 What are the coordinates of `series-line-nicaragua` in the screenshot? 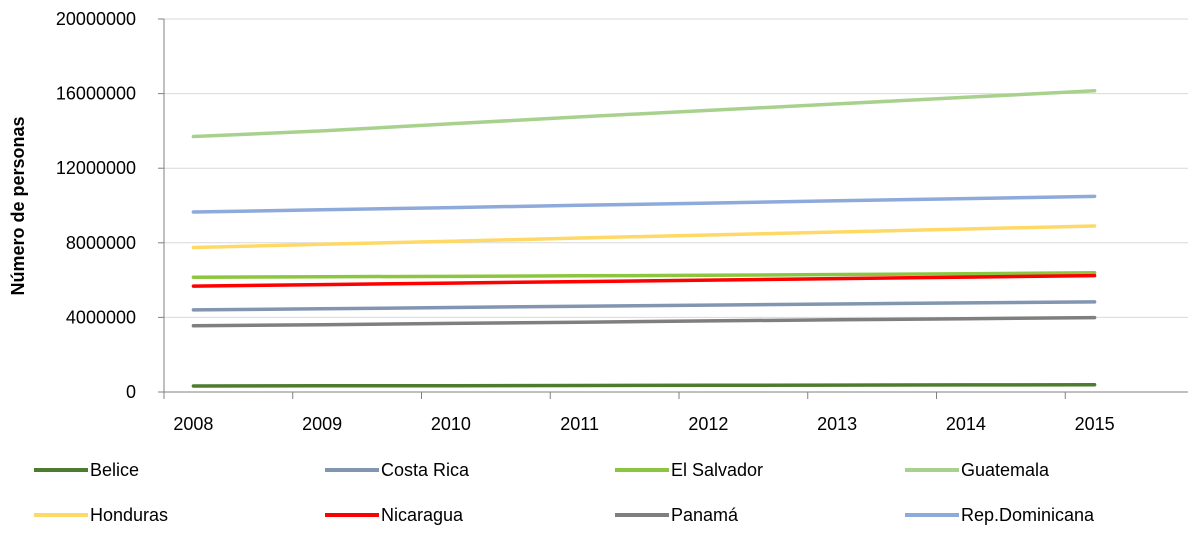 It's located at (644, 280).